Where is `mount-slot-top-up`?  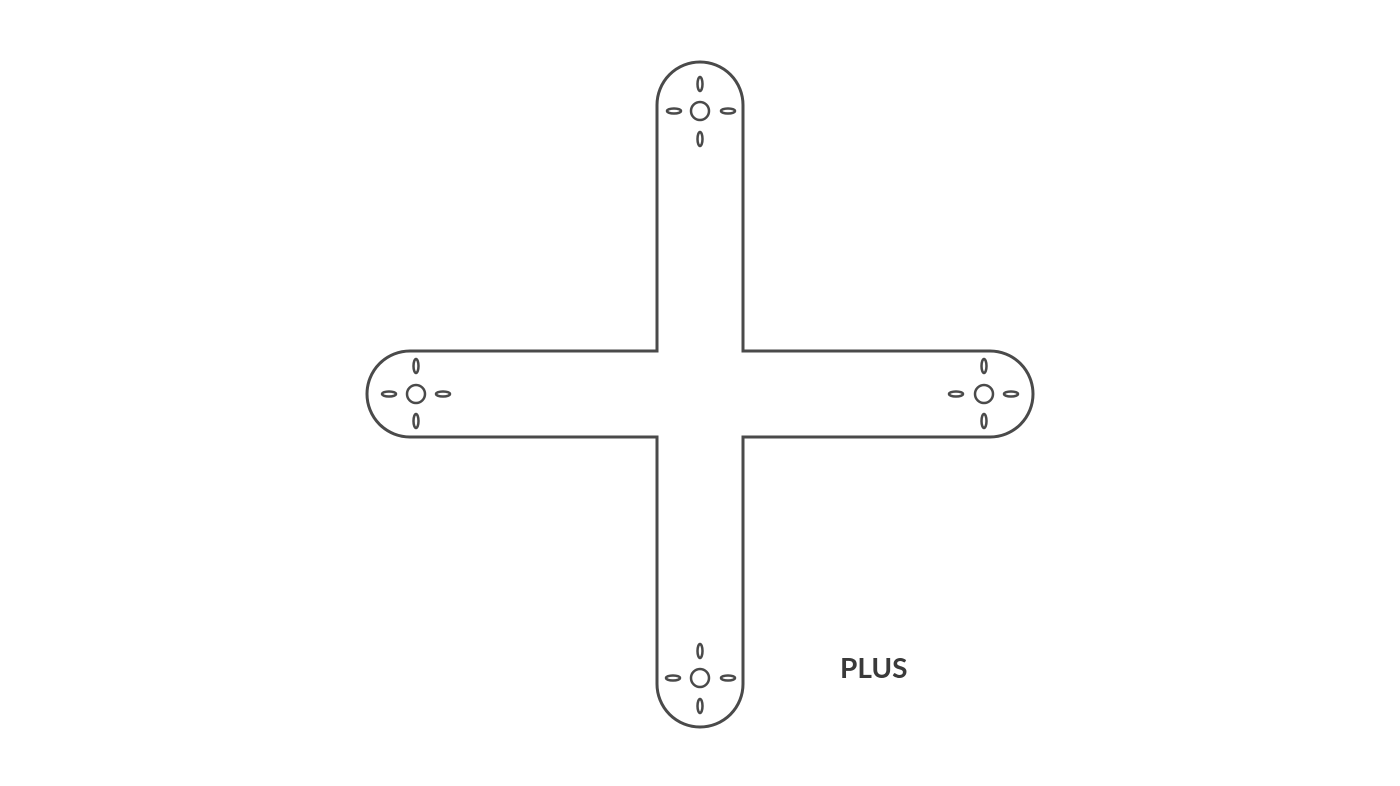 mount-slot-top-up is located at coordinates (700, 84).